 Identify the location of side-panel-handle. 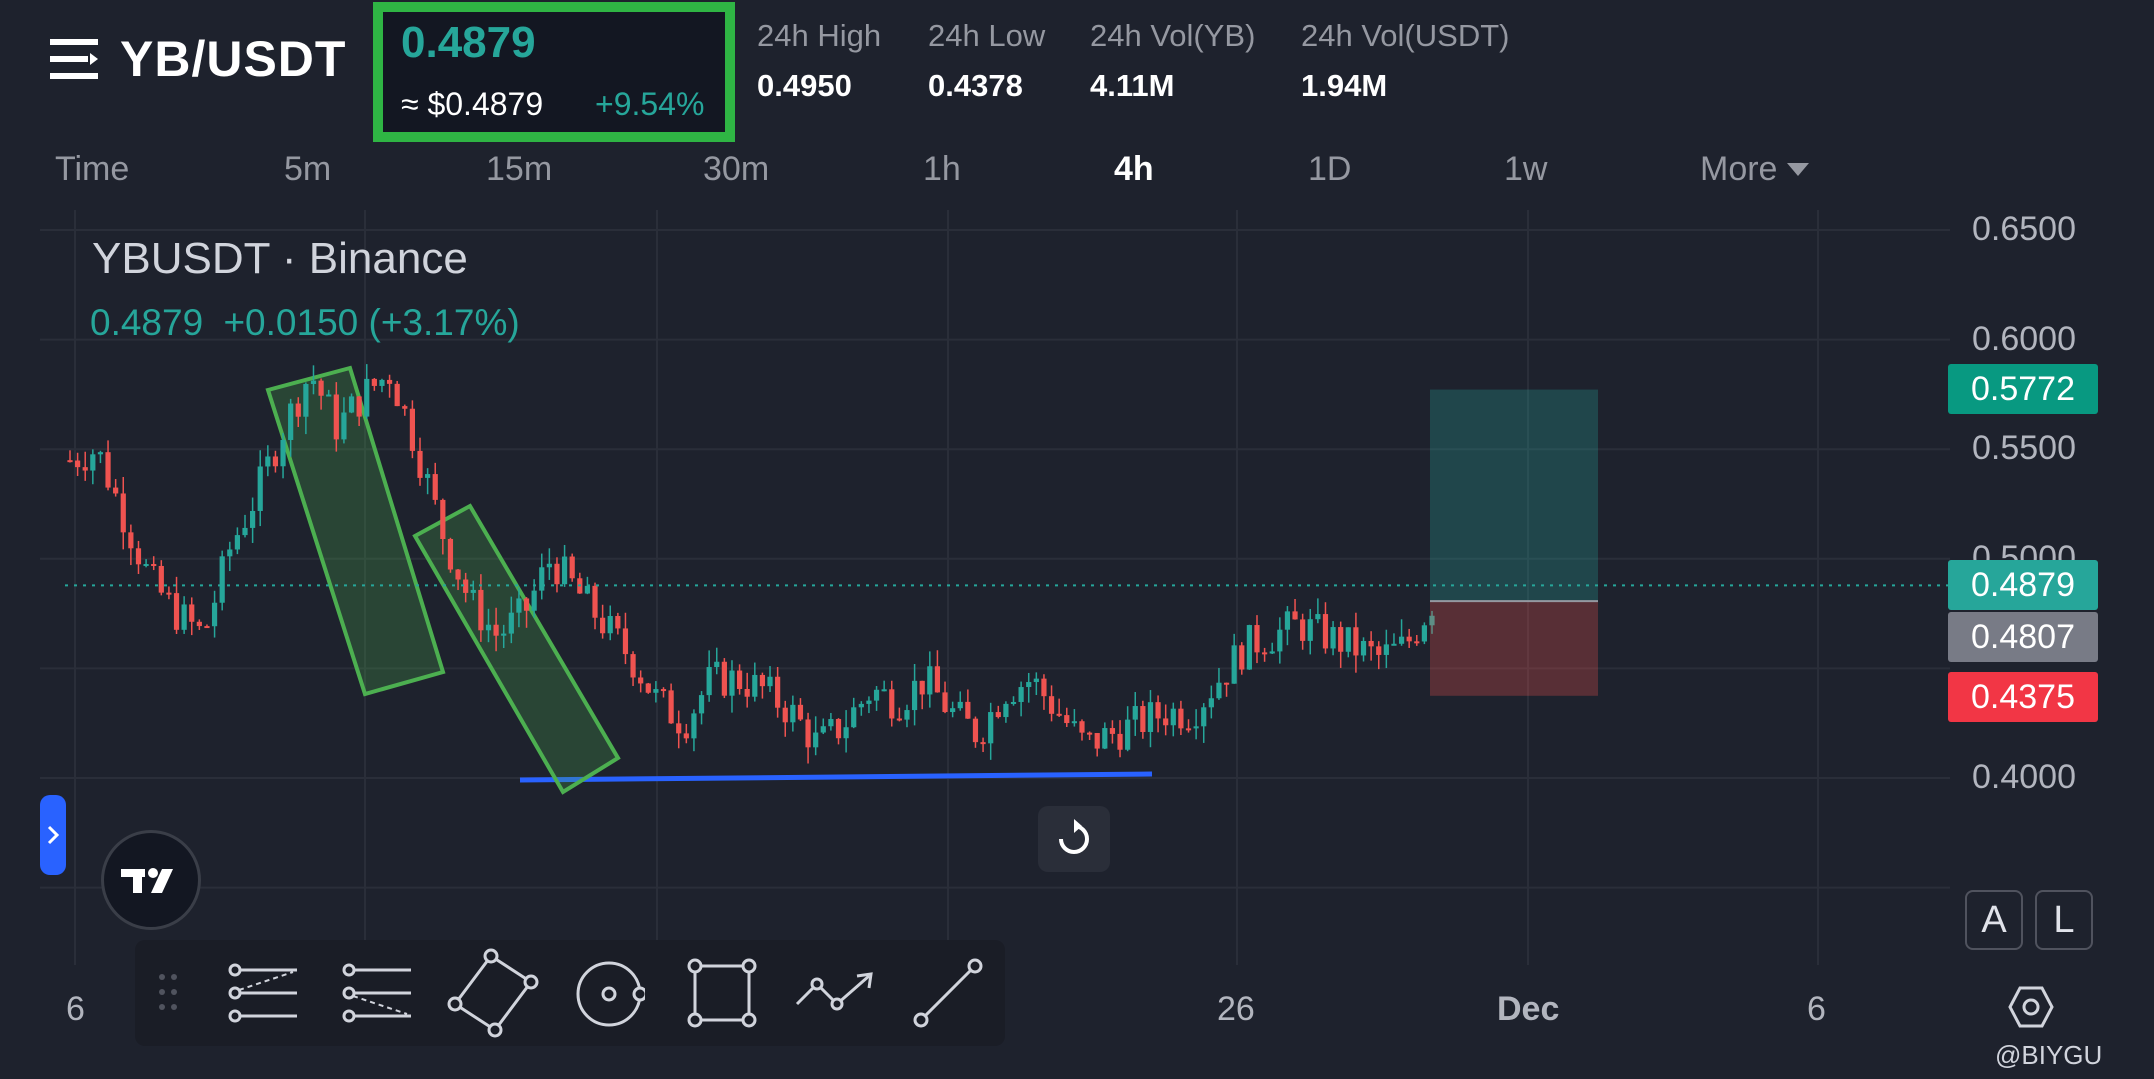
(53, 835).